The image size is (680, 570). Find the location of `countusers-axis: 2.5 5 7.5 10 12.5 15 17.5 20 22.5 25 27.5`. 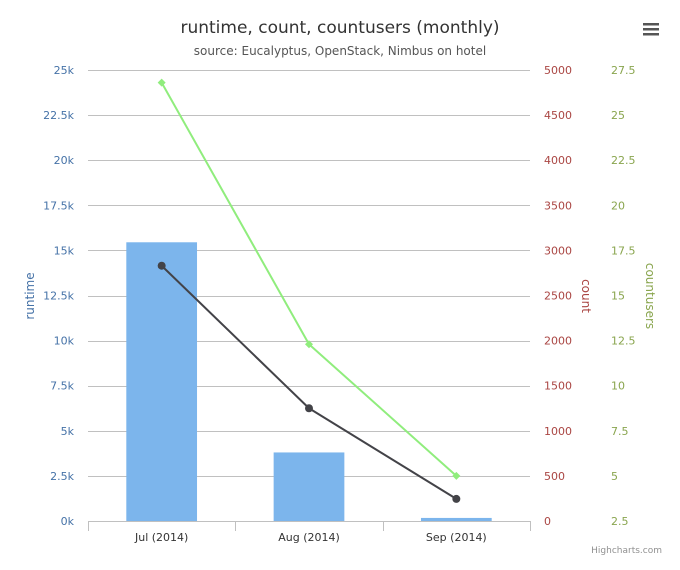

countusers-axis: 2.5 5 7.5 10 12.5 15 17.5 20 22.5 25 27.5 is located at coordinates (623, 296).